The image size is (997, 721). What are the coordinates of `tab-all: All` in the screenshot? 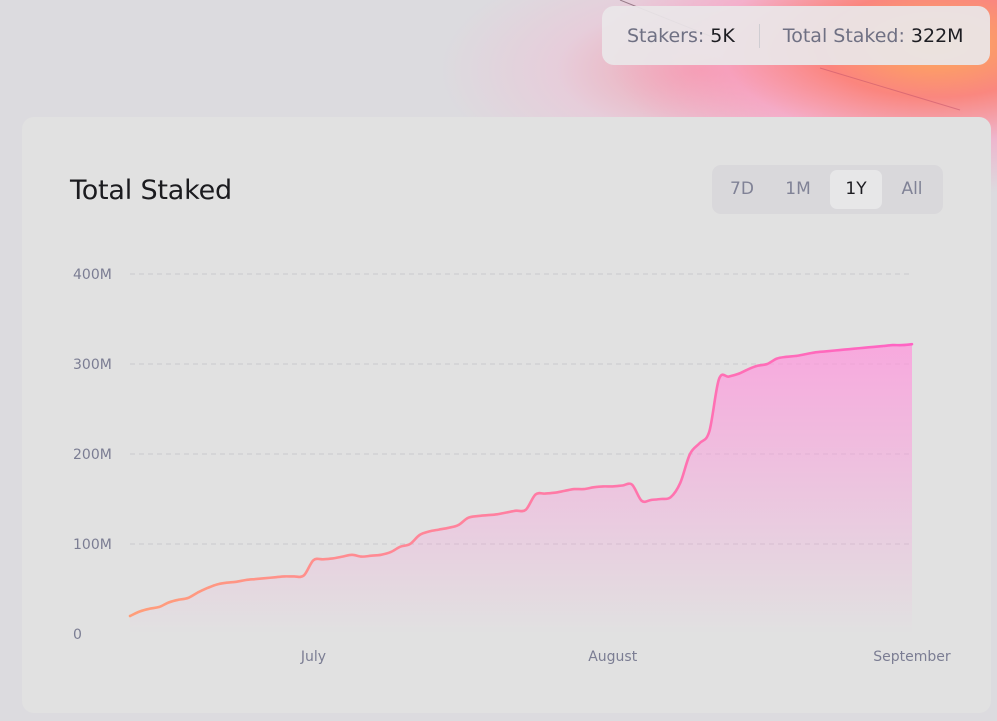 It's located at (912, 189).